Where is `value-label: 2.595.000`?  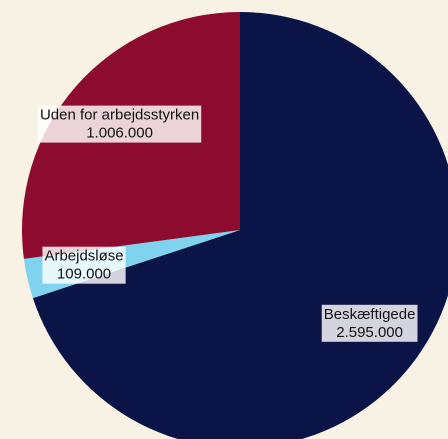 value-label: 2.595.000 is located at coordinates (369, 332).